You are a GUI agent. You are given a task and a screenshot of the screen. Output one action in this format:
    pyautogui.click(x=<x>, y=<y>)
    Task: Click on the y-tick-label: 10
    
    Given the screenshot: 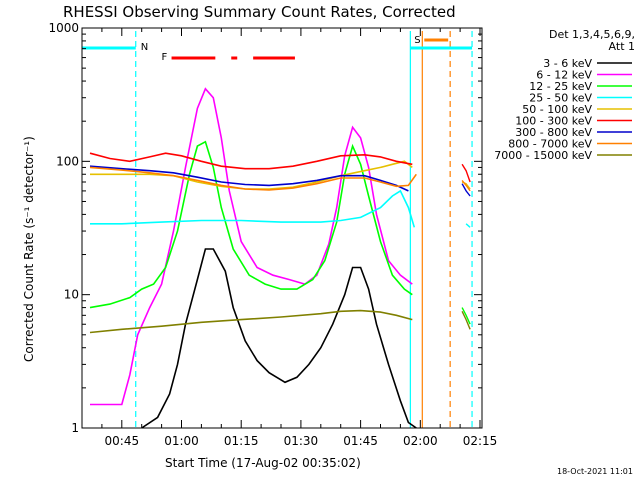 What is the action you would take?
    pyautogui.click(x=71, y=295)
    